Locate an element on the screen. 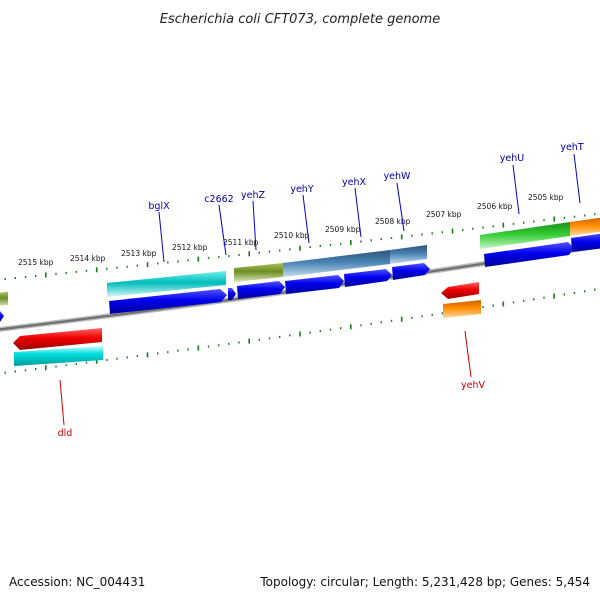  tick-label: 2515 kbp is located at coordinates (36, 262).